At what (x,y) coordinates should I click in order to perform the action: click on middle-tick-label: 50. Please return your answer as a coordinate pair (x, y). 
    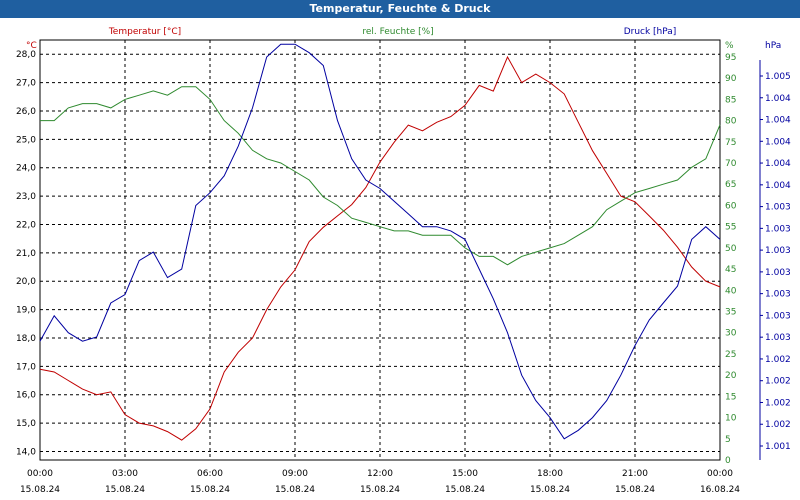
    Looking at the image, I should click on (731, 249).